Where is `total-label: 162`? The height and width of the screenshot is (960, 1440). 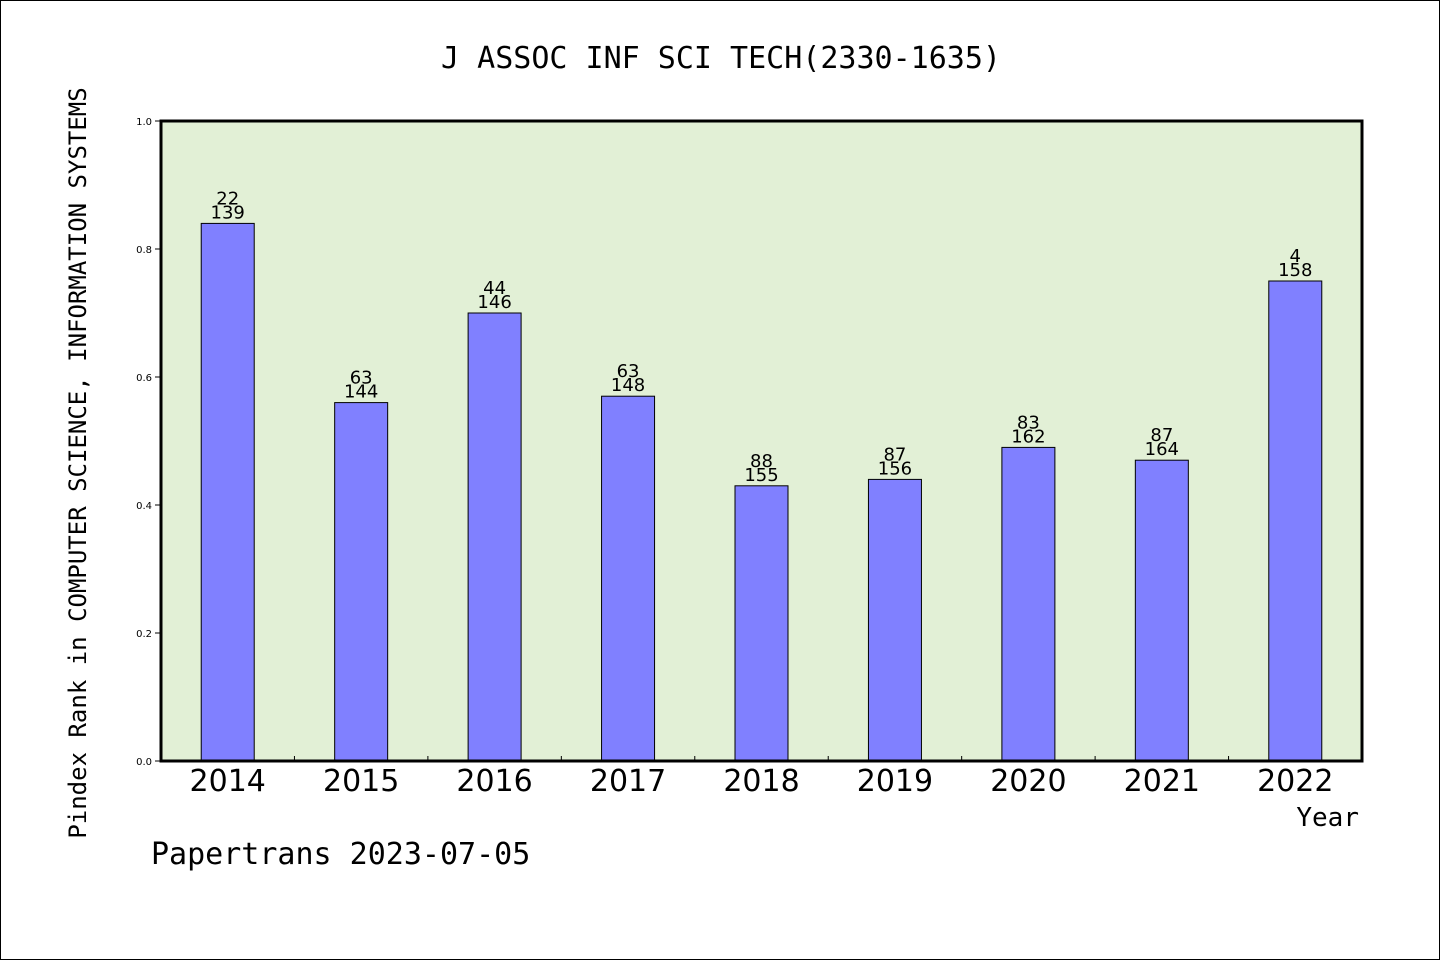 total-label: 162 is located at coordinates (1028, 436).